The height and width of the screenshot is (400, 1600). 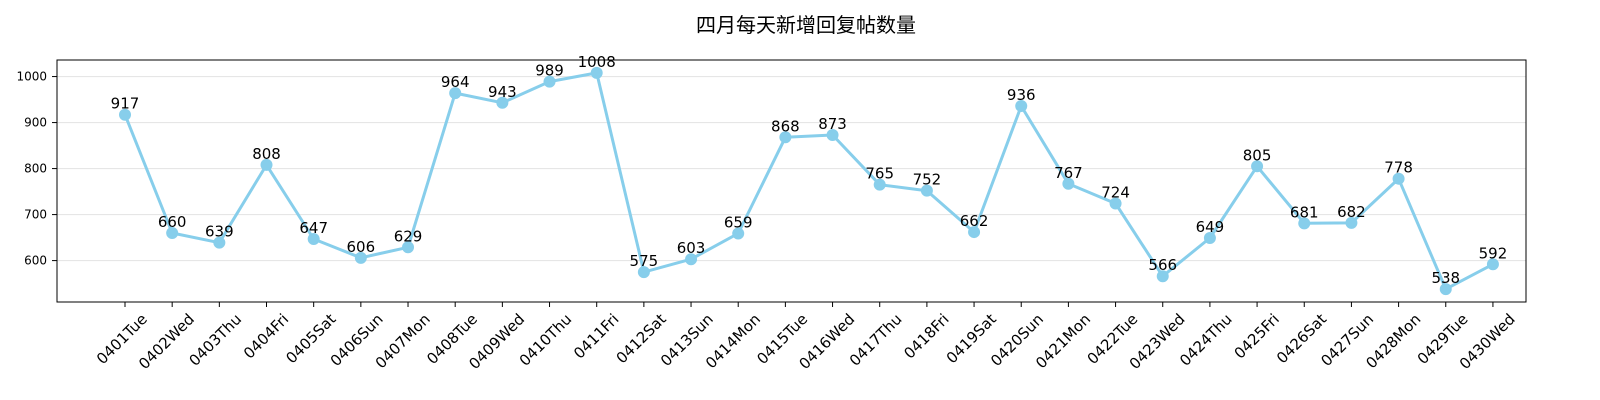 What do you see at coordinates (313, 228) in the screenshot?
I see `data-label: 647` at bounding box center [313, 228].